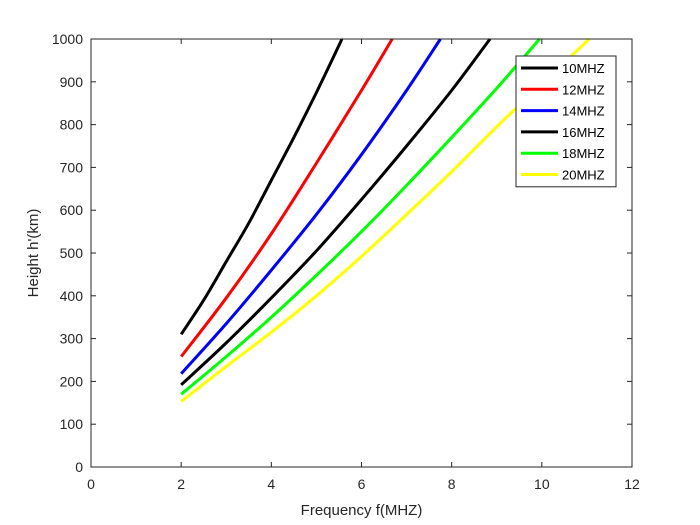 The width and height of the screenshot is (700, 525). What do you see at coordinates (583, 68) in the screenshot?
I see `legend-label-10mhz: 10MHZ` at bounding box center [583, 68].